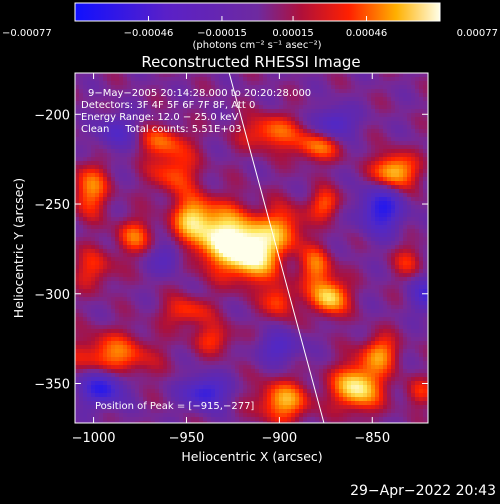 Image resolution: width=500 pixels, height=504 pixels. What do you see at coordinates (222, 33) in the screenshot?
I see `colorbar-tick-label: −0.00015` at bounding box center [222, 33].